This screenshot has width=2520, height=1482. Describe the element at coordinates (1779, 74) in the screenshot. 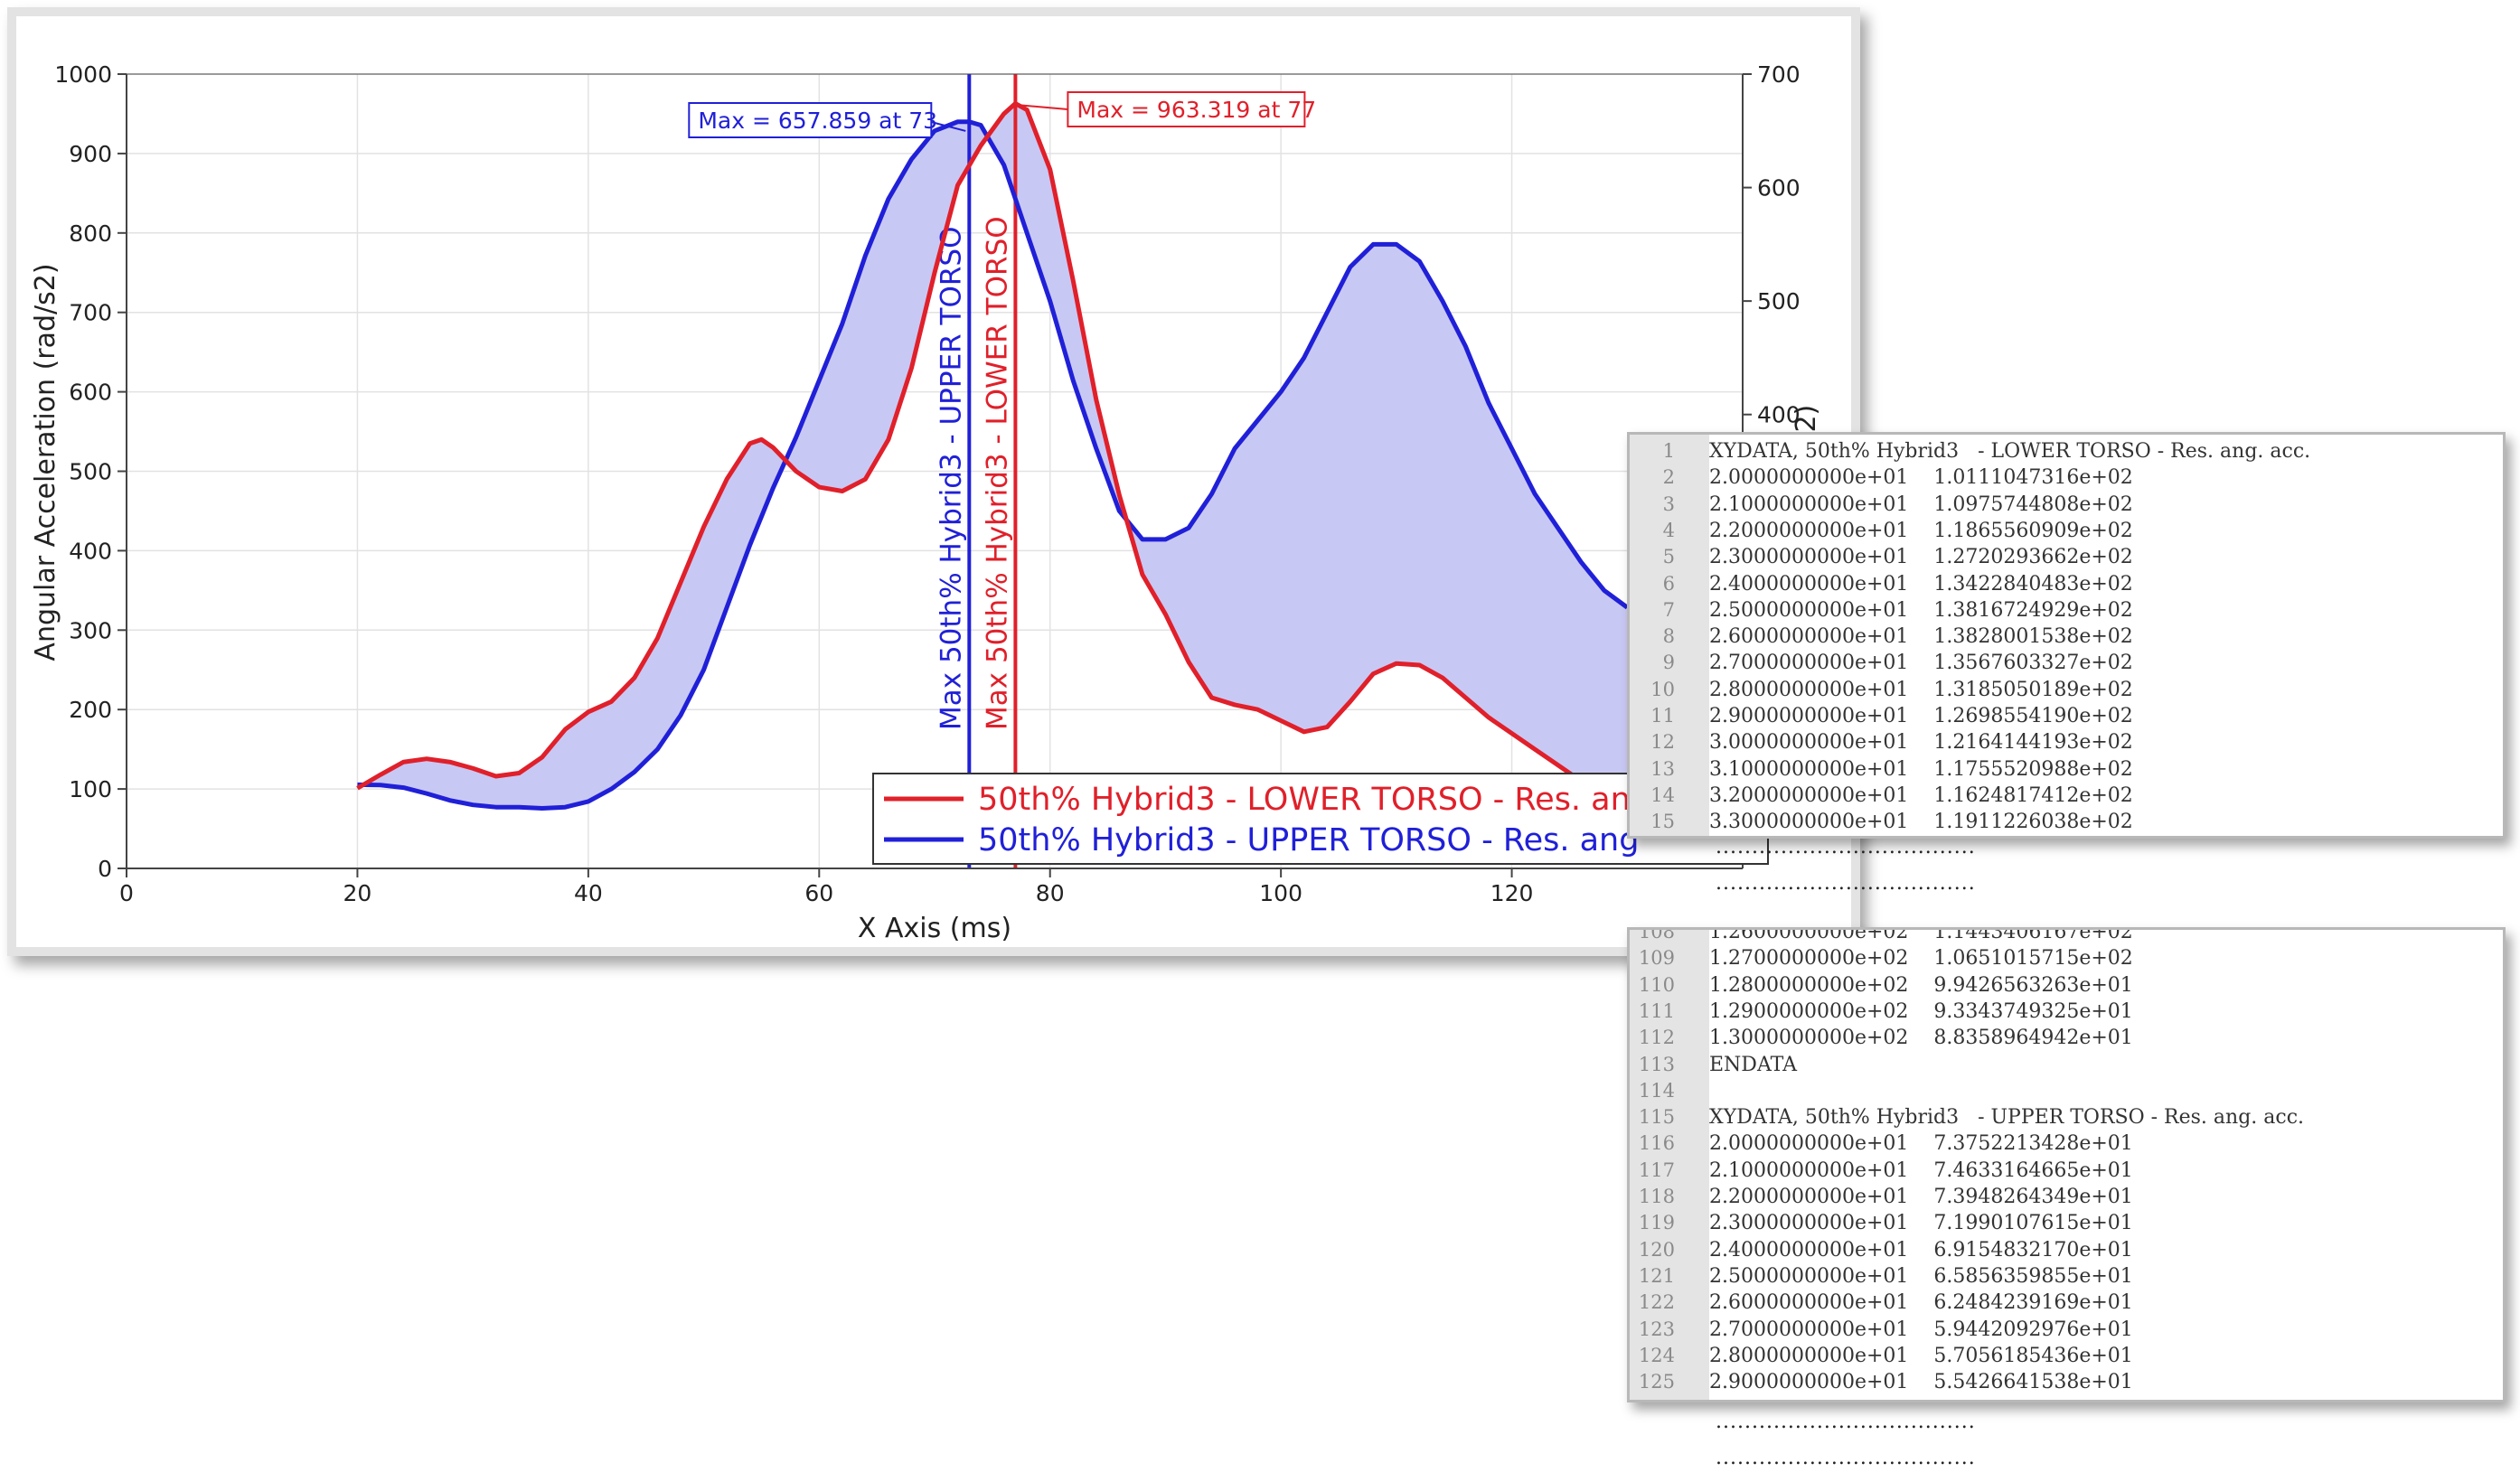

I see `y-right-tick-label: 700` at that location.